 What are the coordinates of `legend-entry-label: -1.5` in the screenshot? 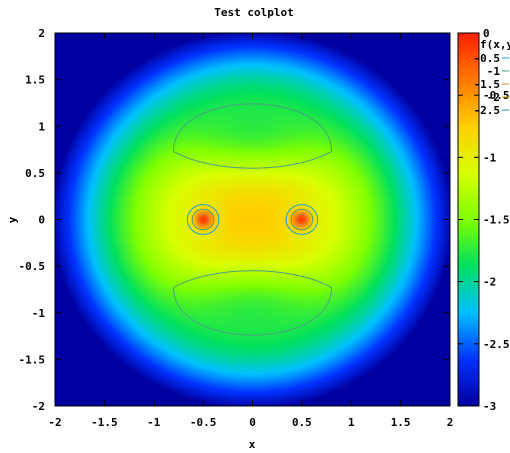 It's located at (487, 84).